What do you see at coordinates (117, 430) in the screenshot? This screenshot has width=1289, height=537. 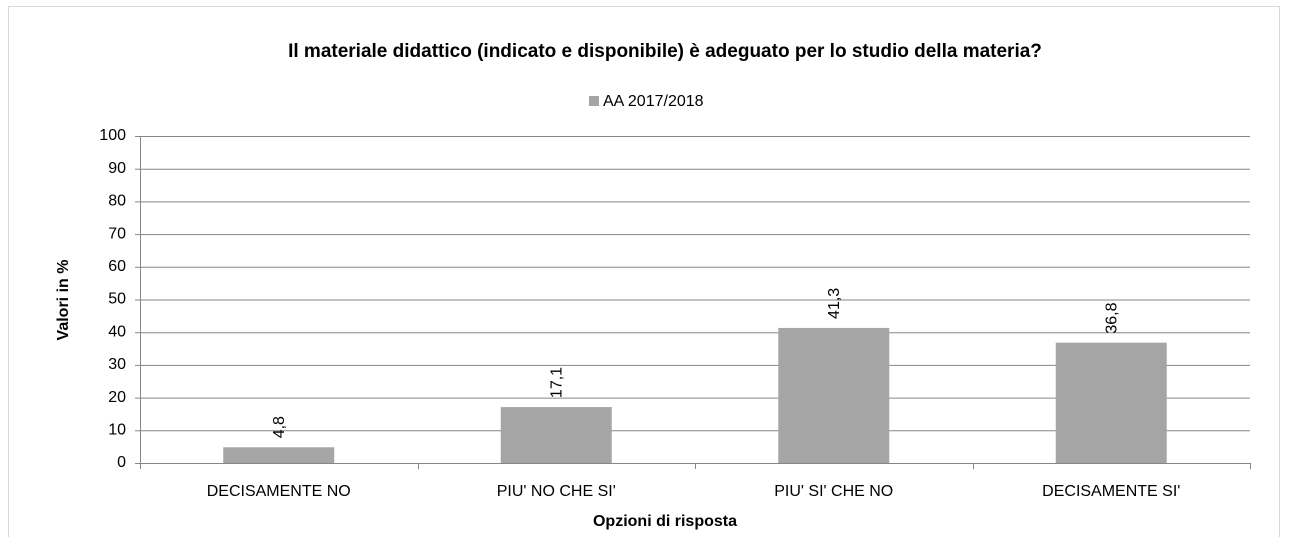 I see `y-tick-label: 10` at bounding box center [117, 430].